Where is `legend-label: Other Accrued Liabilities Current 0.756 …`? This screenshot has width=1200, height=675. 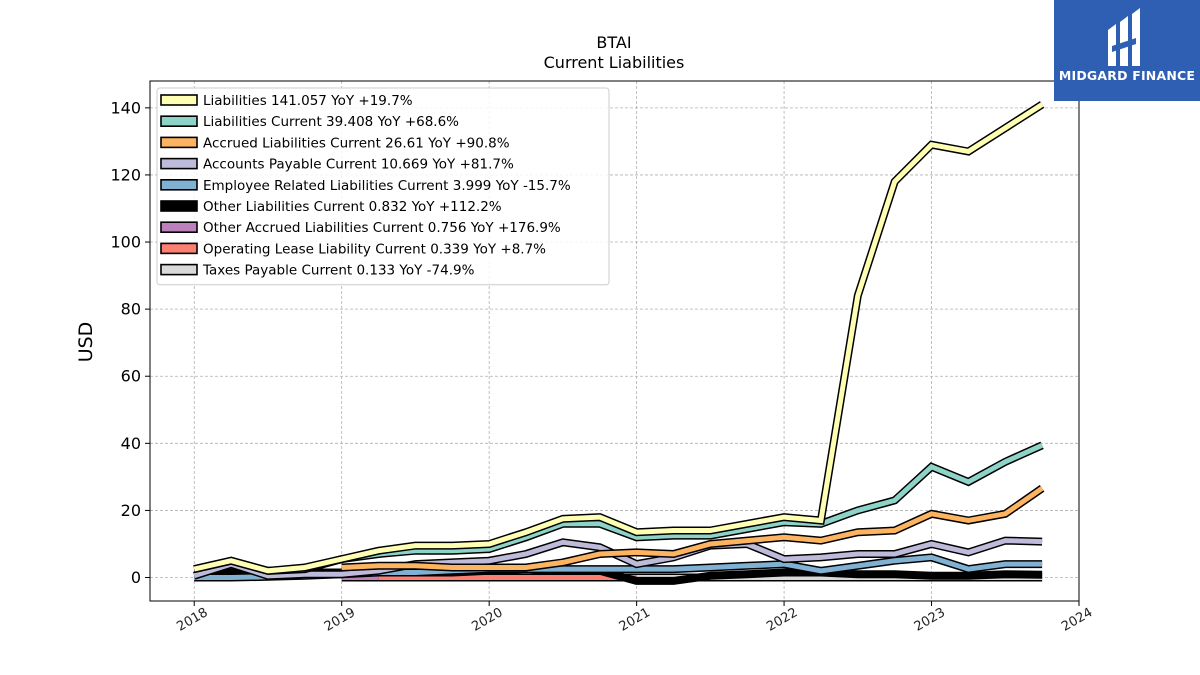 legend-label: Other Accrued Liabilities Current 0.756 … is located at coordinates (382, 228).